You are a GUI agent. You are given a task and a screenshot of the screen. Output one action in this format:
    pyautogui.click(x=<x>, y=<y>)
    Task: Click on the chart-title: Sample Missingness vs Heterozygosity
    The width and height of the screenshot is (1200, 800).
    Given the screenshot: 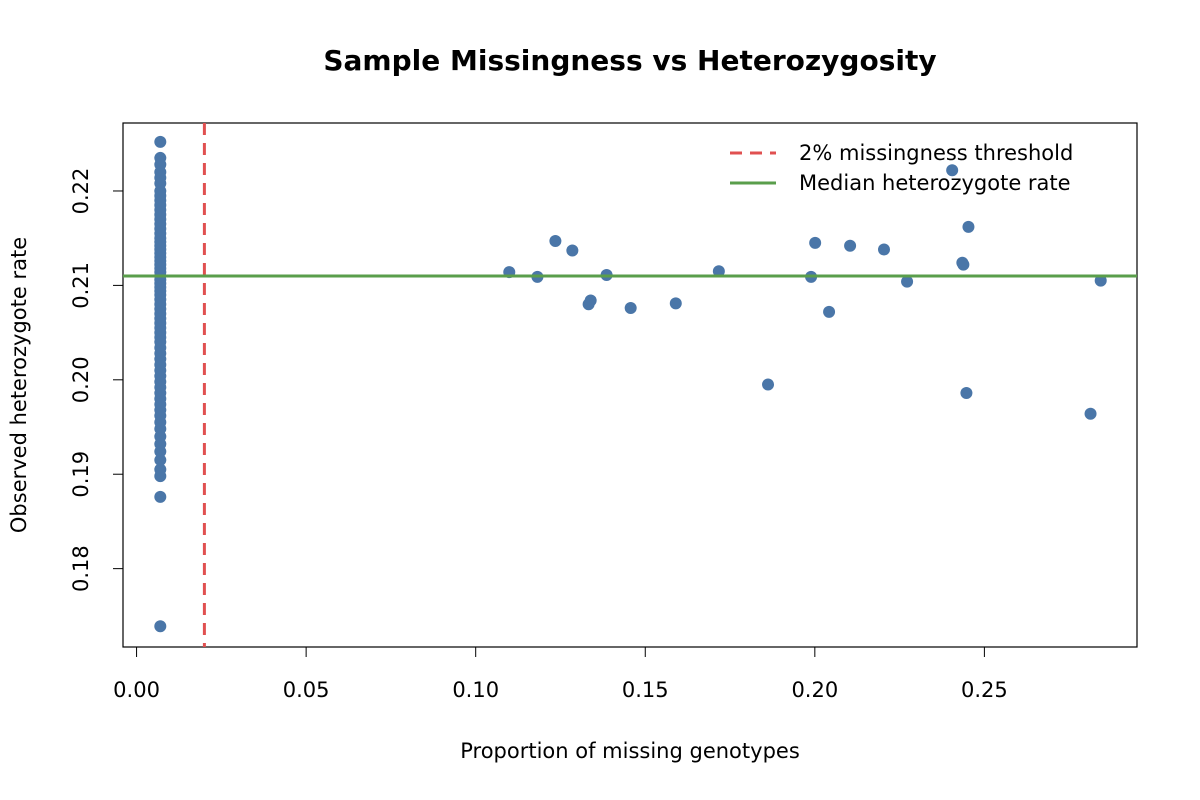 What is the action you would take?
    pyautogui.click(x=629, y=60)
    